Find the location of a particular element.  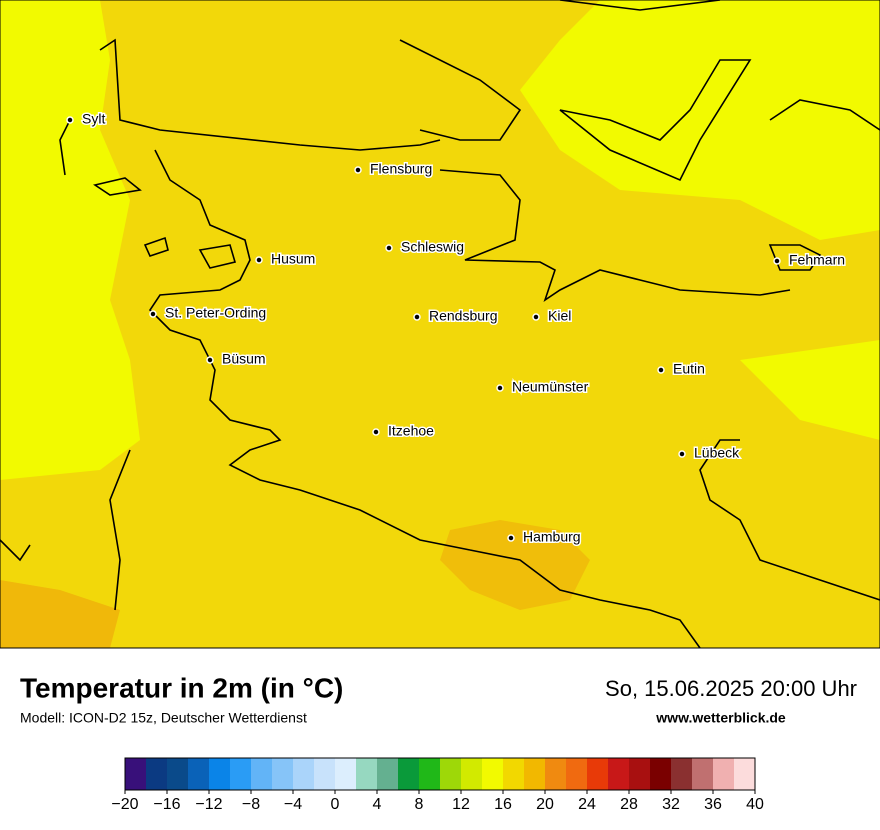

colorbar-border is located at coordinates (440, 774).